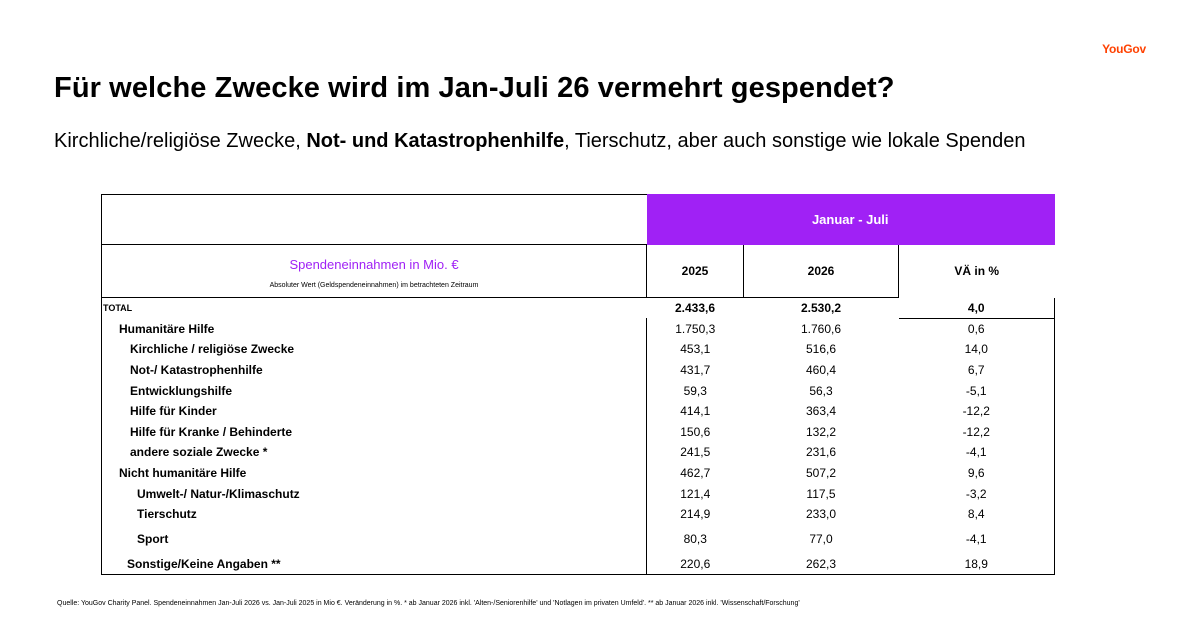 The height and width of the screenshot is (627, 1200). Describe the element at coordinates (374, 452) in the screenshot. I see `row-label: andere soziale Zwecke *` at that location.